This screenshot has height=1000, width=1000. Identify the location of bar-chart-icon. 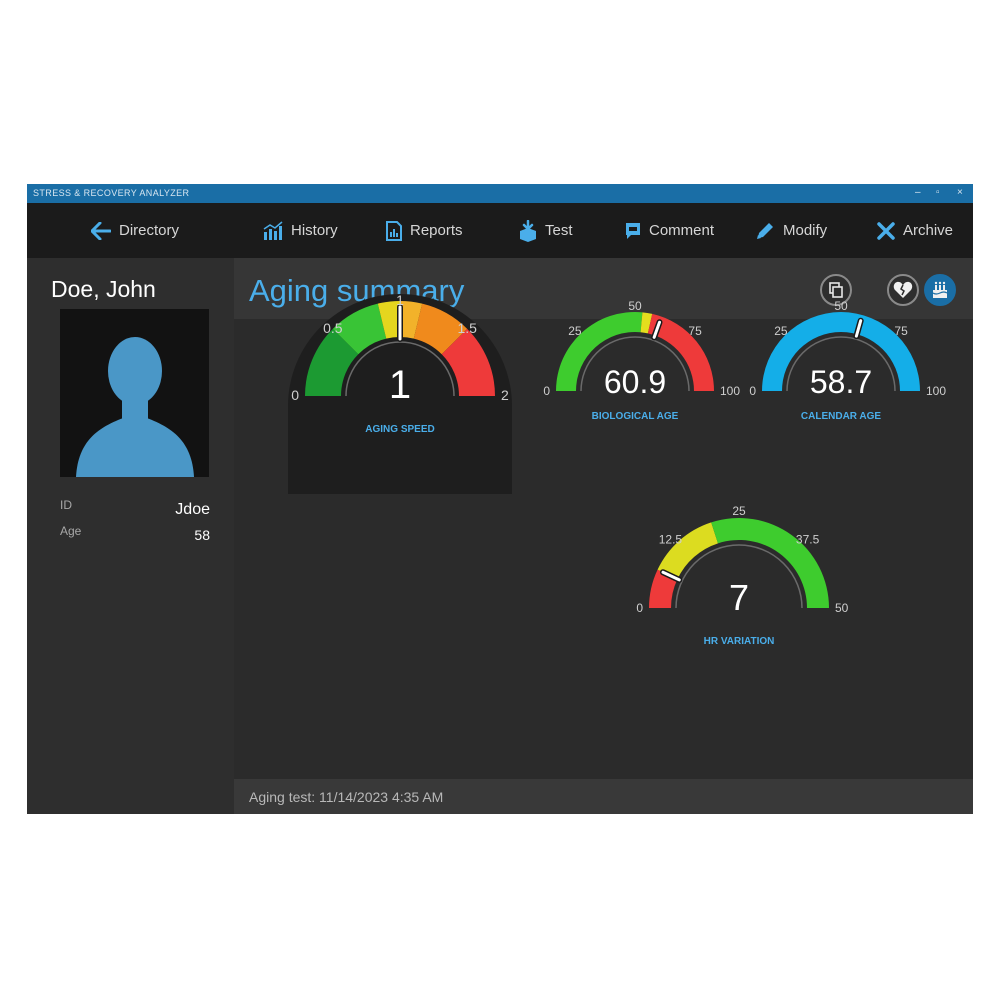
(273, 230).